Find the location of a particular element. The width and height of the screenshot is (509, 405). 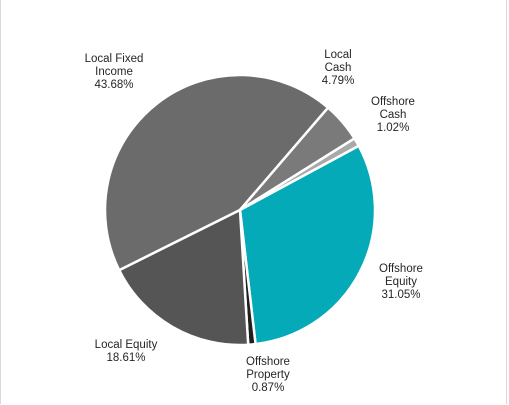

label-text: Local Equity is located at coordinates (126, 345).